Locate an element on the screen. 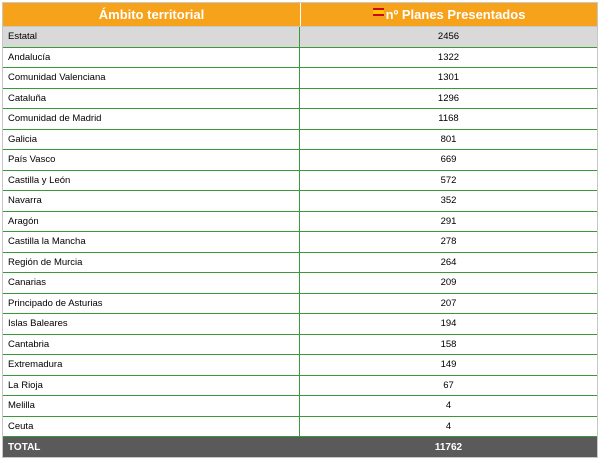  region-cell: Cantabria is located at coordinates (151, 344).